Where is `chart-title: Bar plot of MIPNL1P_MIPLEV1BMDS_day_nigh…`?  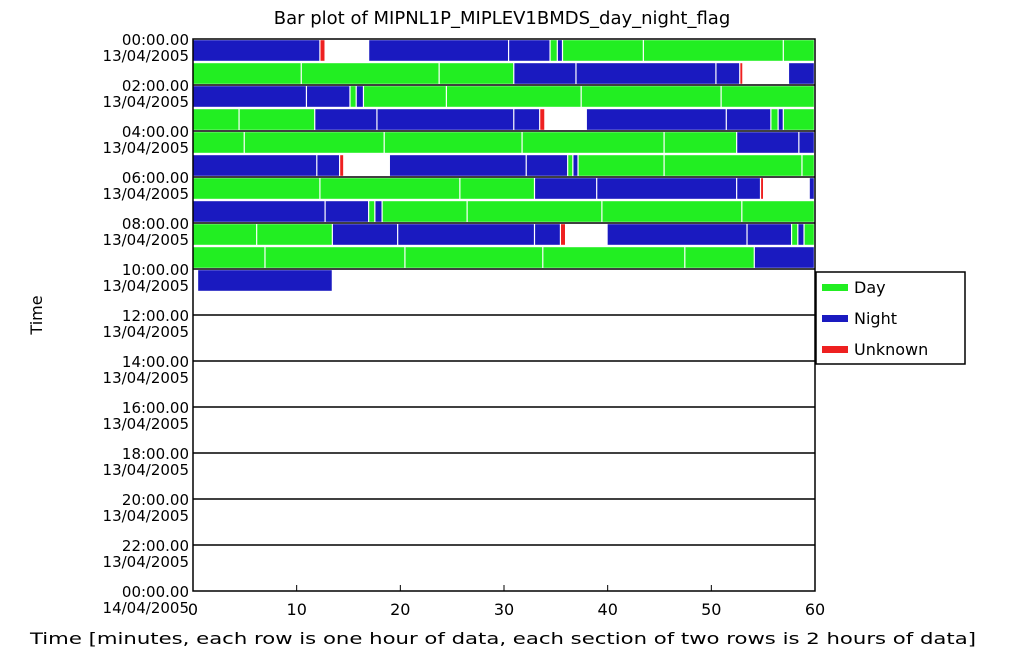
chart-title: Bar plot of MIPNL1P_MIPLEV1BMDS_day_nigh… is located at coordinates (502, 18).